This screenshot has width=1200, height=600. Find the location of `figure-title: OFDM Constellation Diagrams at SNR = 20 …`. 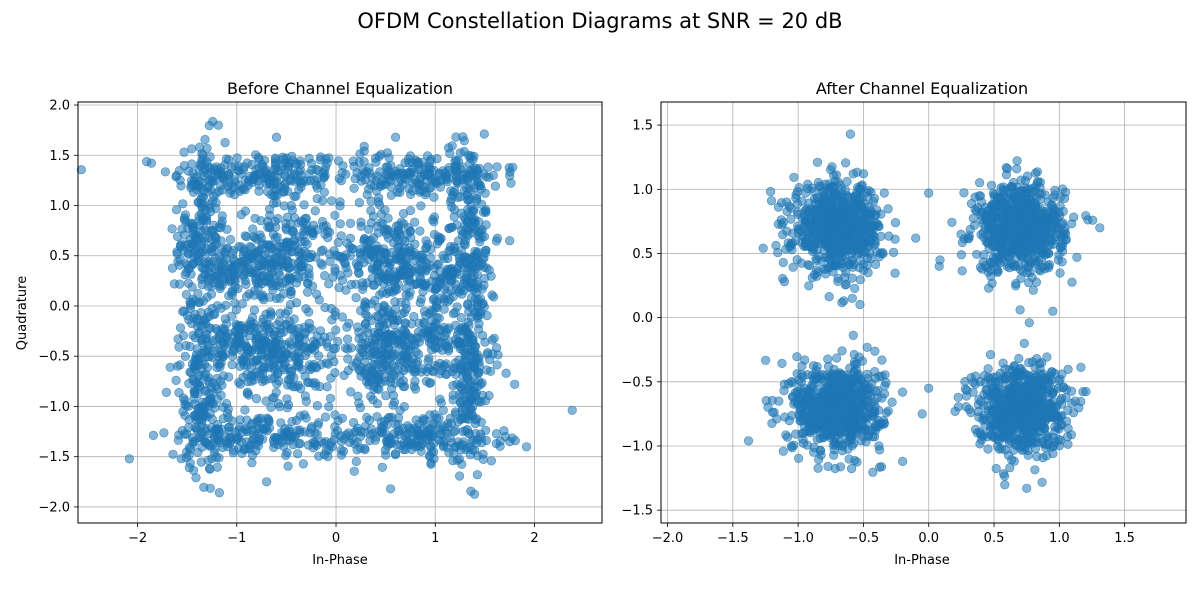

figure-title: OFDM Constellation Diagrams at SNR = 20 … is located at coordinates (599, 21).